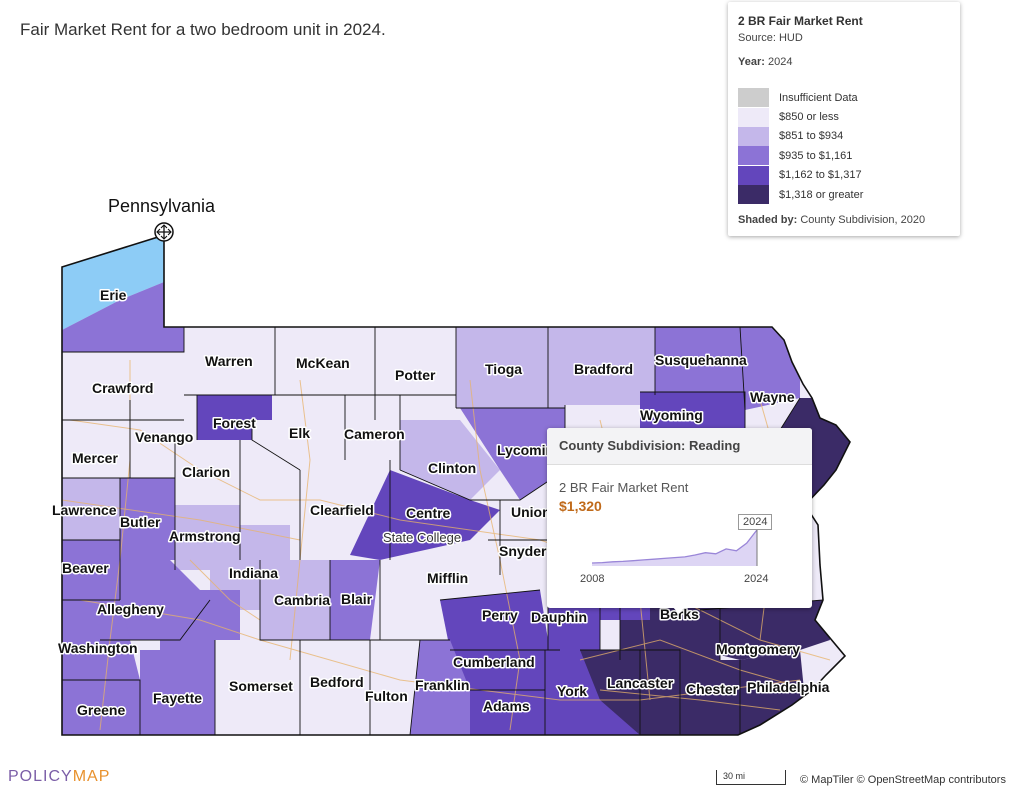 This screenshot has height=793, width=1024. Describe the element at coordinates (140, 522) in the screenshot. I see `county-label-butler: Butler` at that location.